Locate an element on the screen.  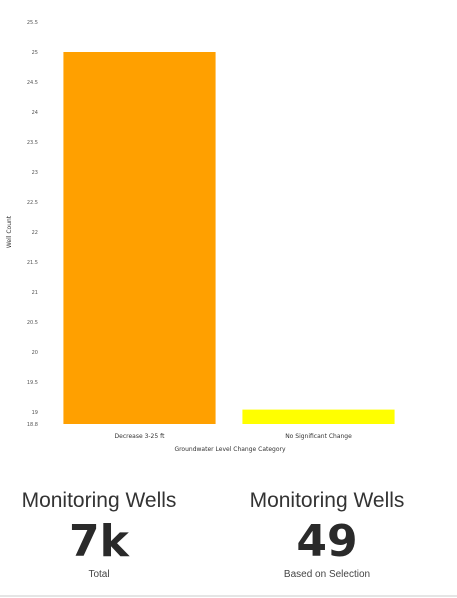
y-tick-label: 25.5 is located at coordinates (32, 23).